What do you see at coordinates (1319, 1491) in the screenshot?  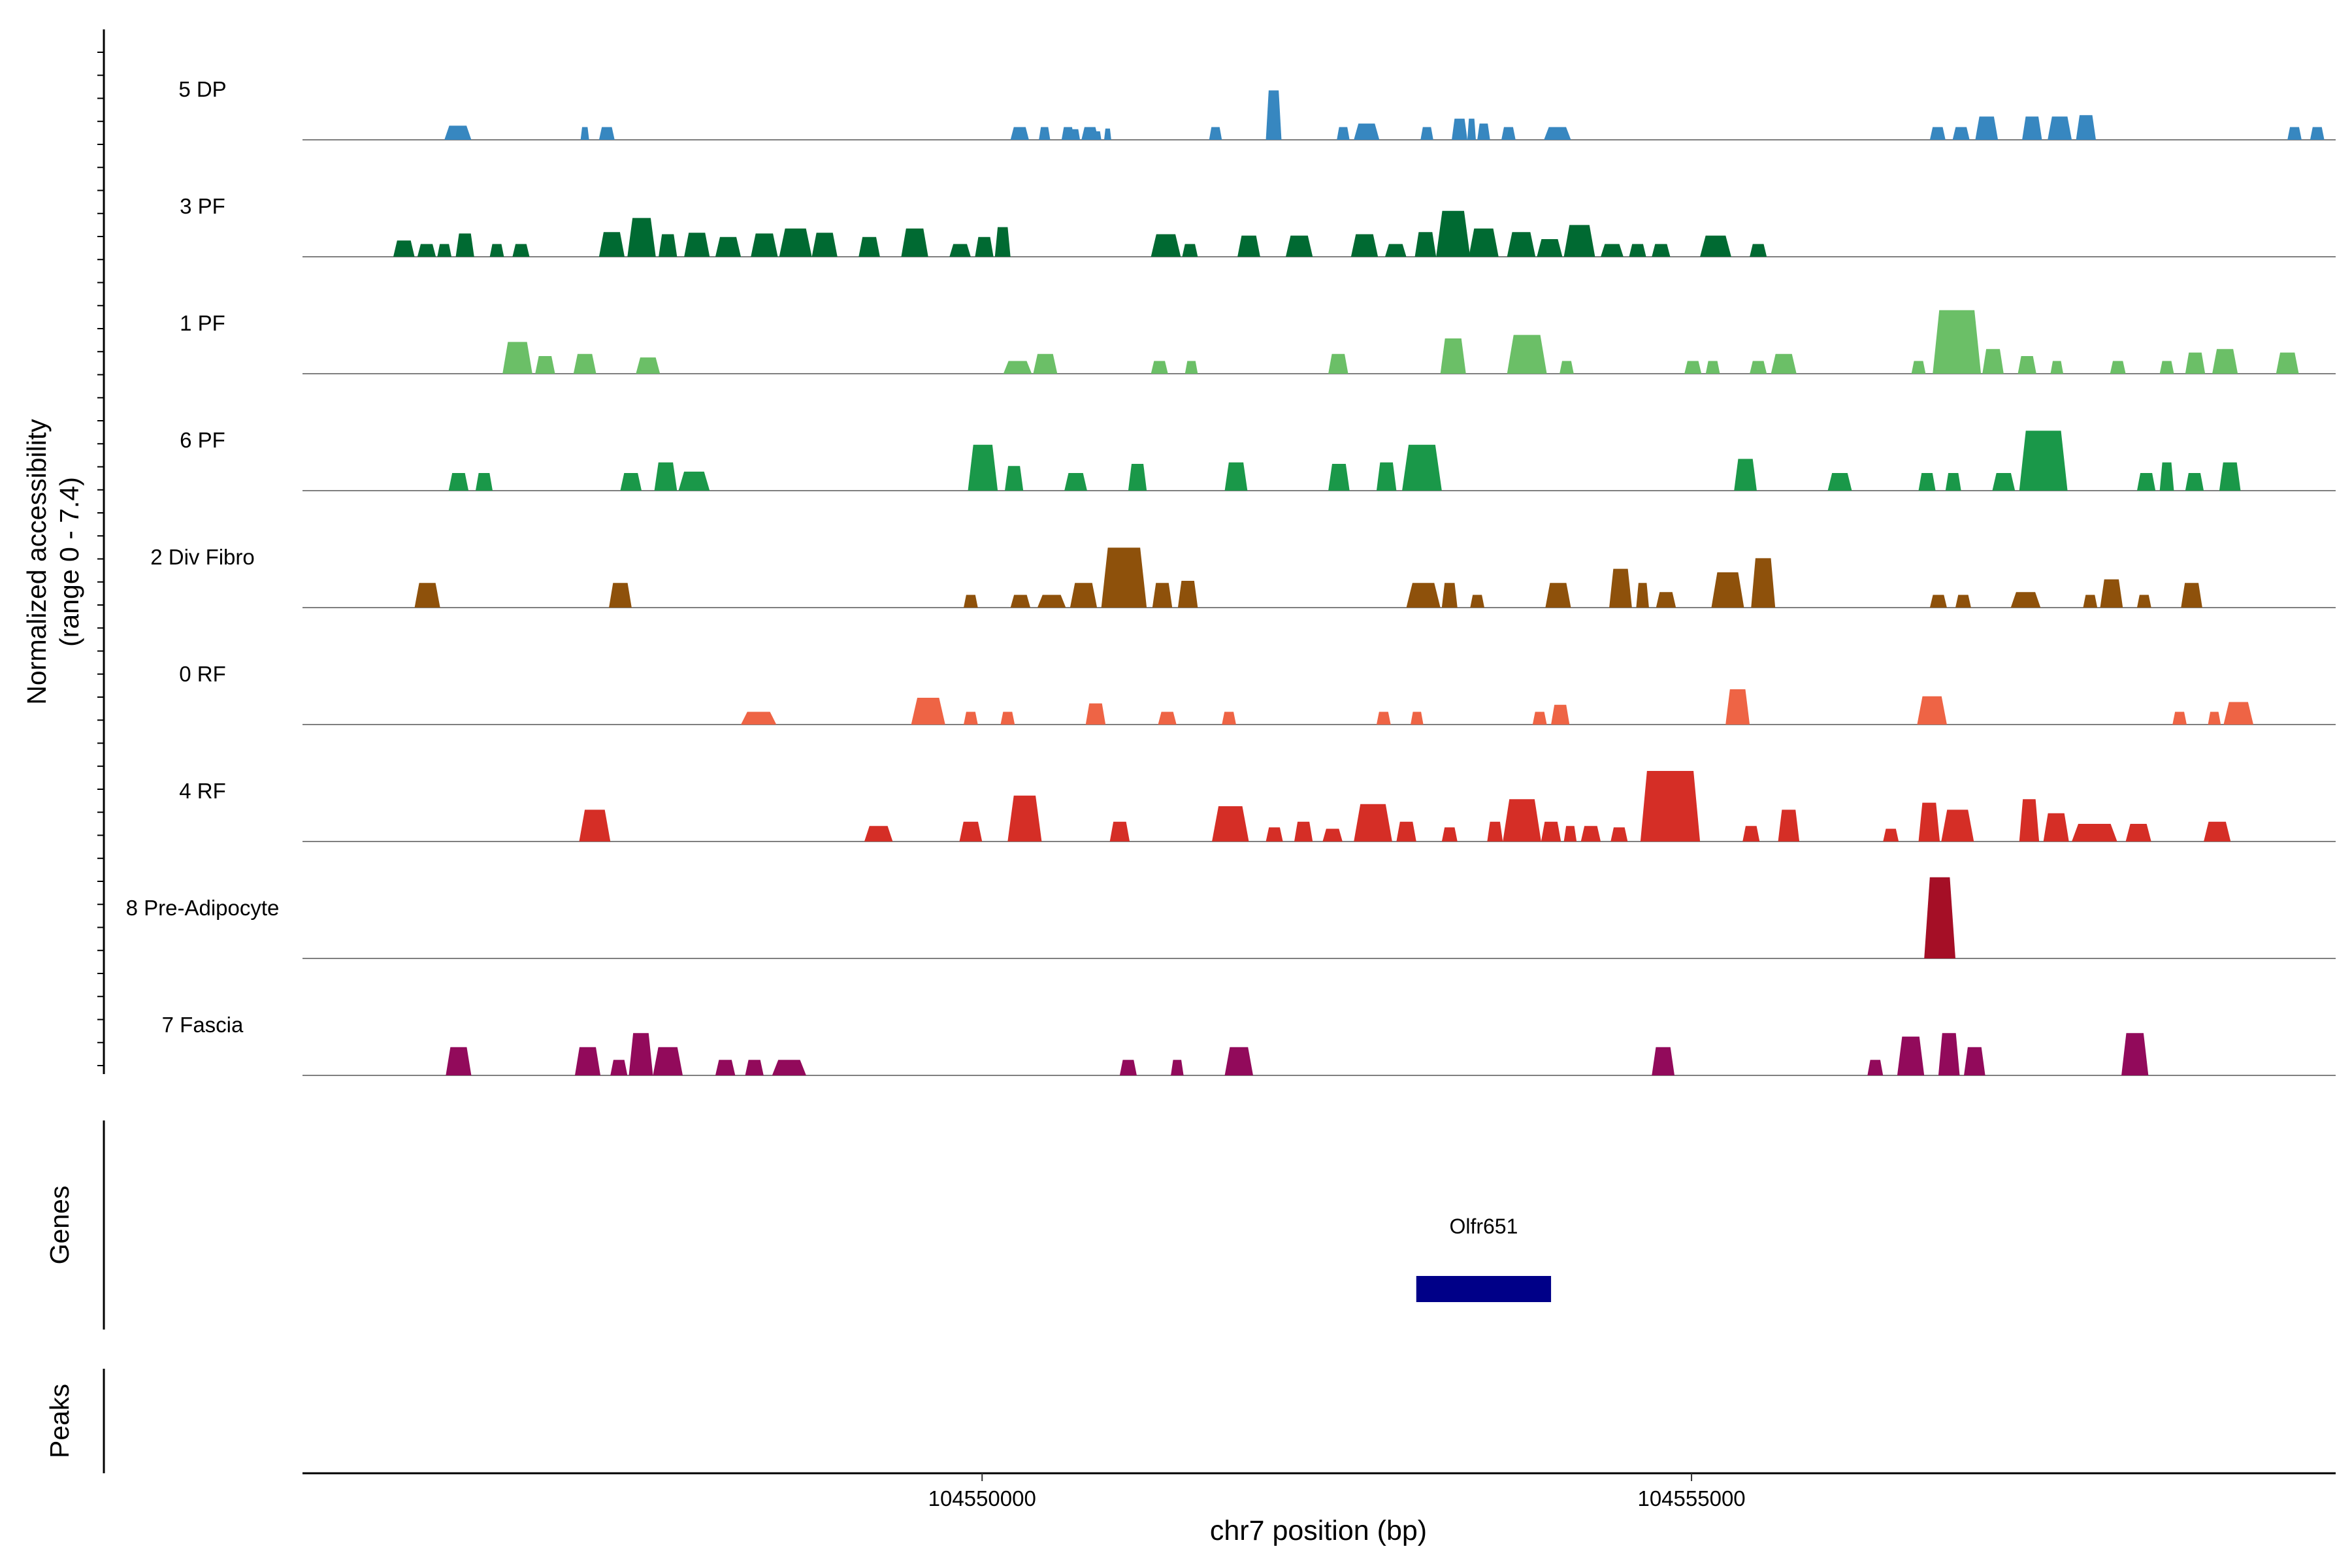 I see `x-axis: 104550000 104555000` at bounding box center [1319, 1491].